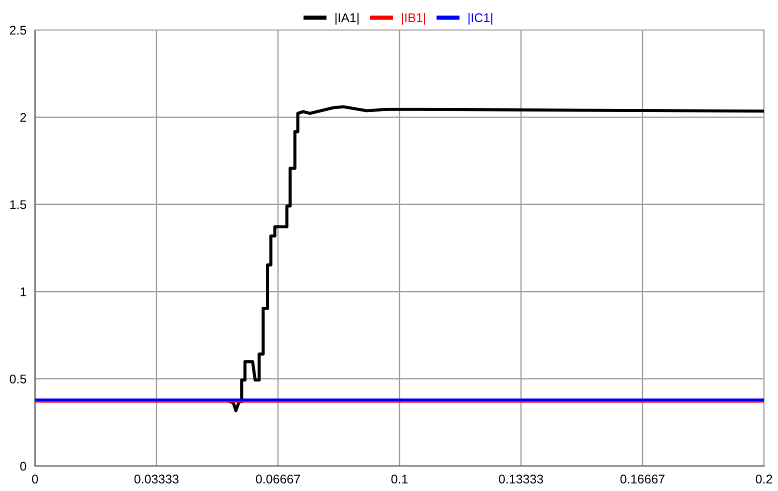 This screenshot has height=491, width=778. Describe the element at coordinates (764, 479) in the screenshot. I see `x-tick-label: 0.2` at that location.